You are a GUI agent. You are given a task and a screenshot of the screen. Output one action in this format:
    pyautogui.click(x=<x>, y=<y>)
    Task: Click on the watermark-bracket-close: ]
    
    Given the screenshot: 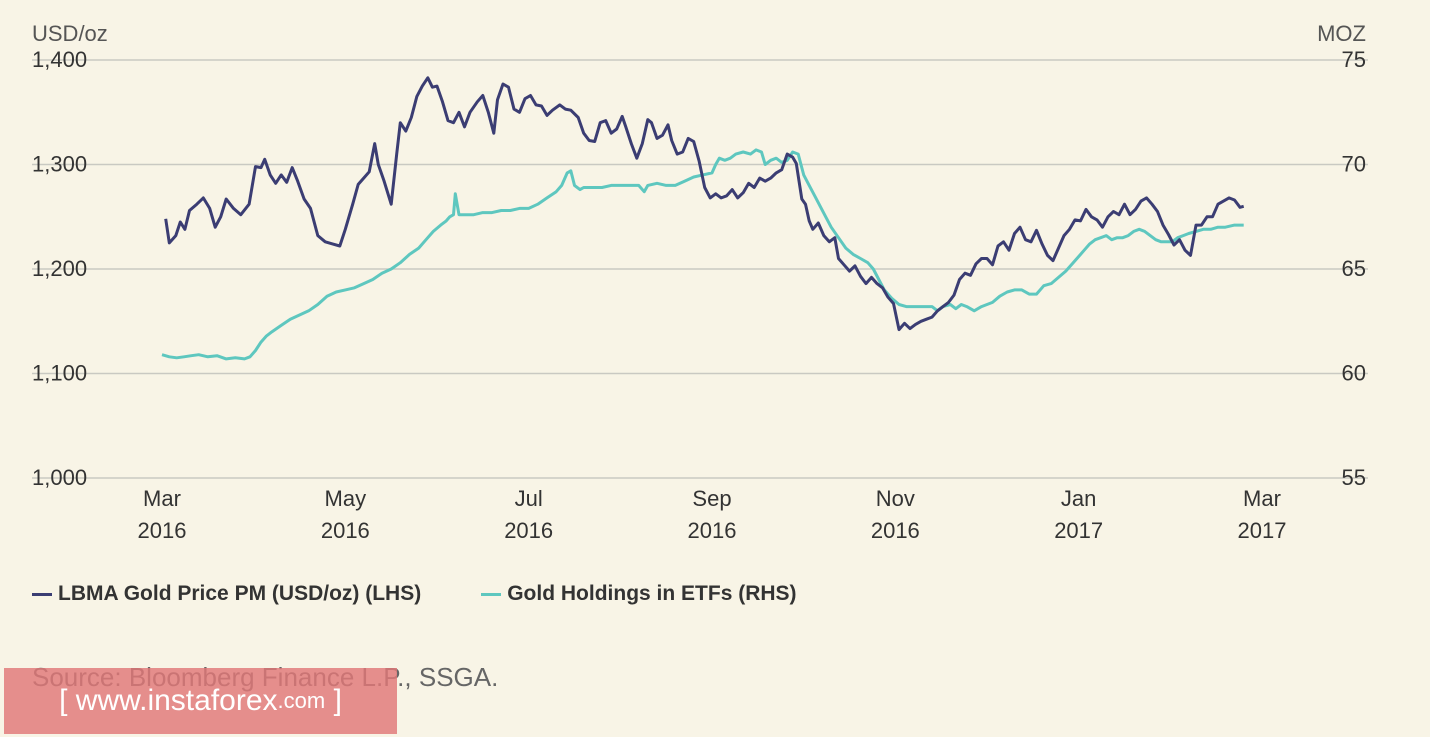 What is the action you would take?
    pyautogui.click(x=337, y=700)
    